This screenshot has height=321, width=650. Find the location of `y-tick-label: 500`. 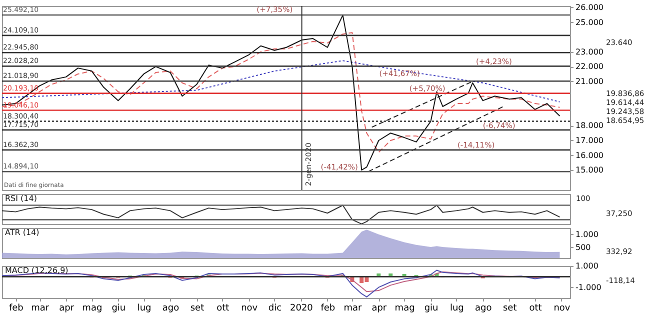

y-tick-label: 500 is located at coordinates (583, 247).